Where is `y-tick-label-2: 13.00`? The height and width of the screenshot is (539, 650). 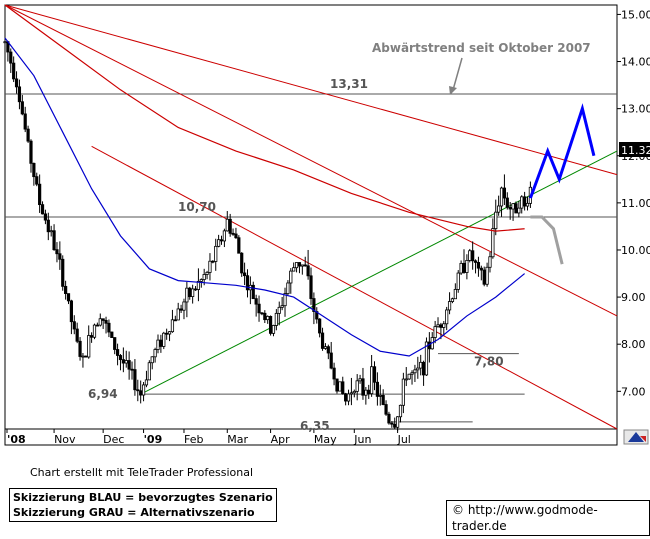 y-tick-label-2: 13.00 is located at coordinates (635, 109).